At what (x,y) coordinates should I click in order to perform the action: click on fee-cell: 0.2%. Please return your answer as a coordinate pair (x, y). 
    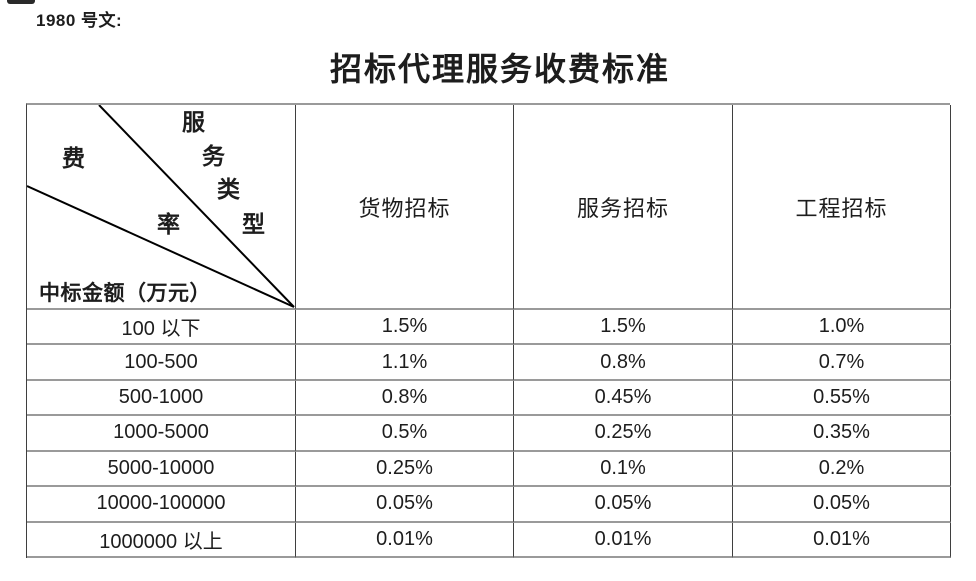
    Looking at the image, I should click on (842, 469).